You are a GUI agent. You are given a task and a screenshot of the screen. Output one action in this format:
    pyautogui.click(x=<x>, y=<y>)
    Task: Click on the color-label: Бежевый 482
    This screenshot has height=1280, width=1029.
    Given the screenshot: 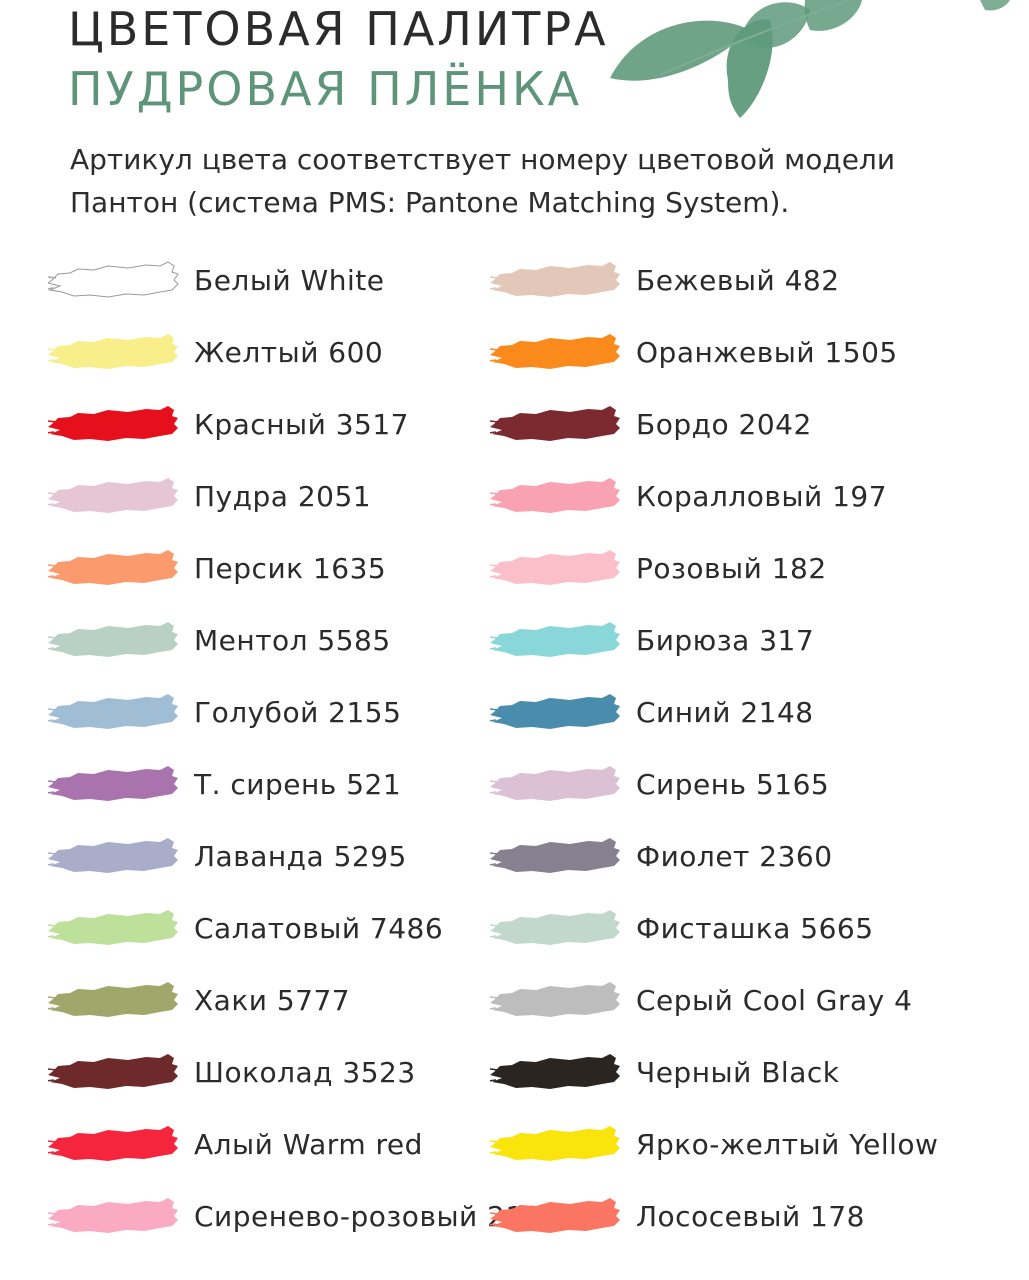 What is the action you would take?
    pyautogui.click(x=738, y=280)
    